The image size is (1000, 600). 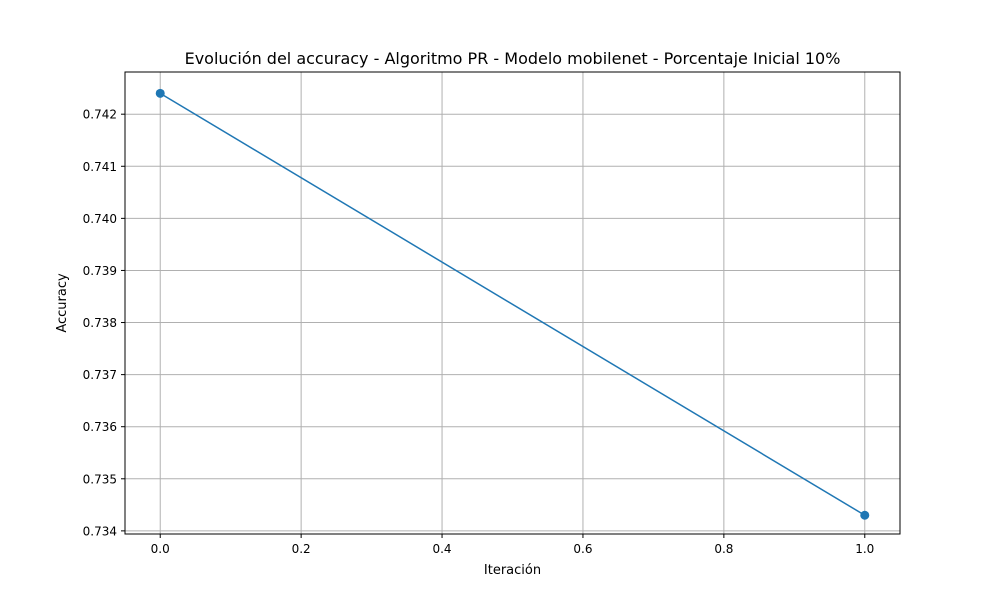 What do you see at coordinates (100, 167) in the screenshot?
I see `y-tick-label: 0.741` at bounding box center [100, 167].